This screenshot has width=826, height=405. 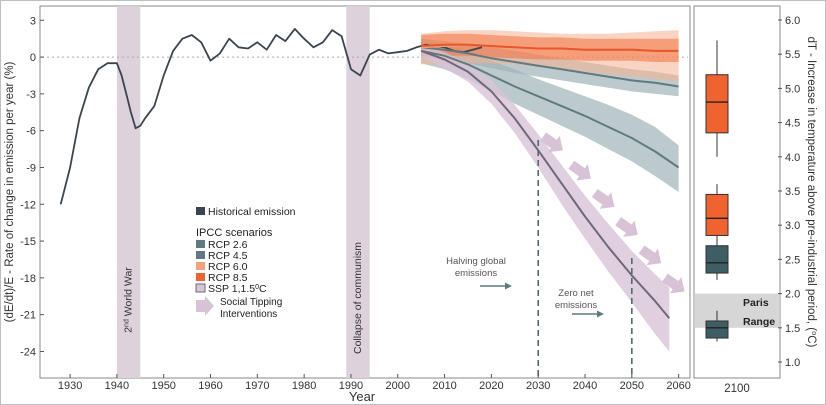 I want to click on tipping-arrows, so click(x=612, y=213).